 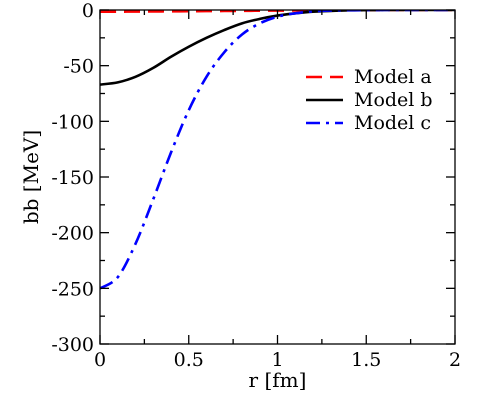 What do you see at coordinates (72, 122) in the screenshot?
I see `y-tick-label: -100` at bounding box center [72, 122].